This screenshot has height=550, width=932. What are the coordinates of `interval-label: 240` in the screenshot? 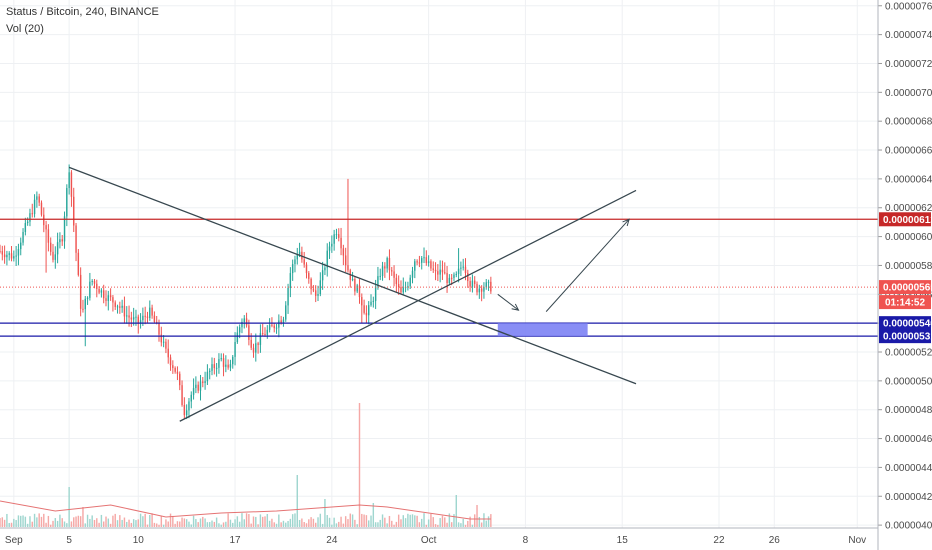 It's located at (94, 12).